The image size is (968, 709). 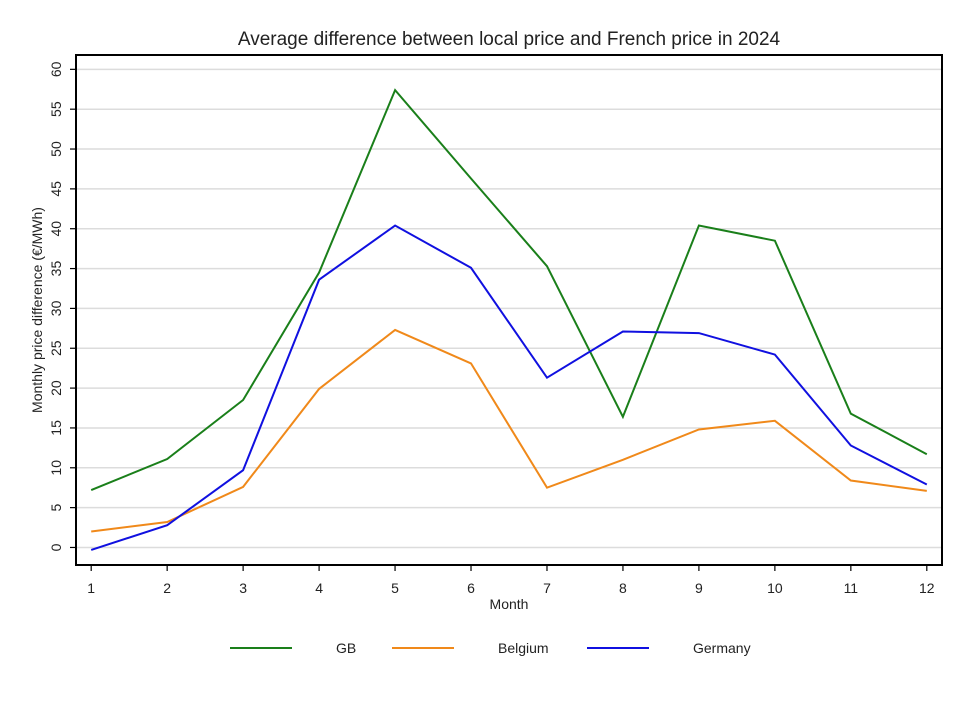 What do you see at coordinates (56, 109) in the screenshot?
I see `y-tick-label: 55` at bounding box center [56, 109].